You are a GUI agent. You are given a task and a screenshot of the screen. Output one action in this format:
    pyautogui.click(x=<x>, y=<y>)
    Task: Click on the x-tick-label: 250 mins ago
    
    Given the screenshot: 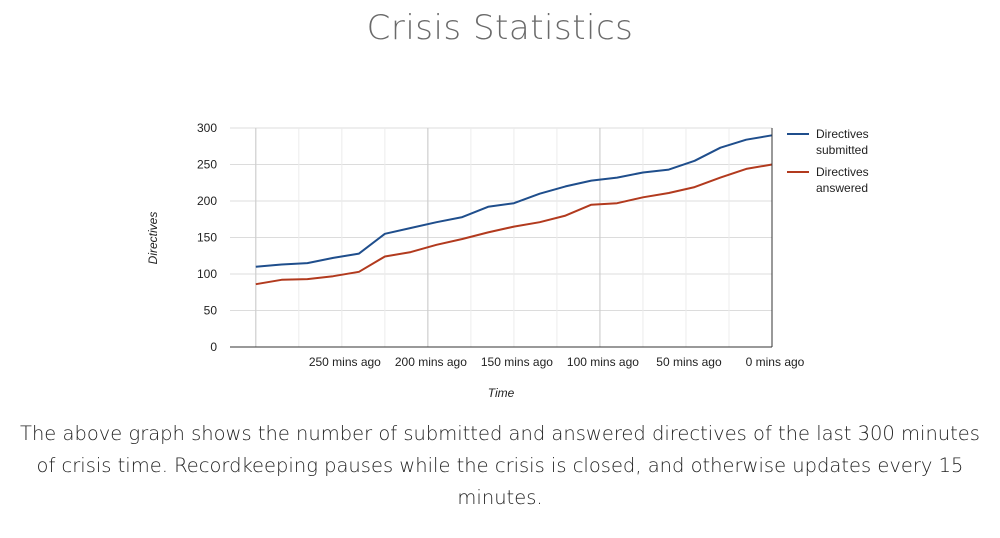 What is the action you would take?
    pyautogui.click(x=345, y=362)
    